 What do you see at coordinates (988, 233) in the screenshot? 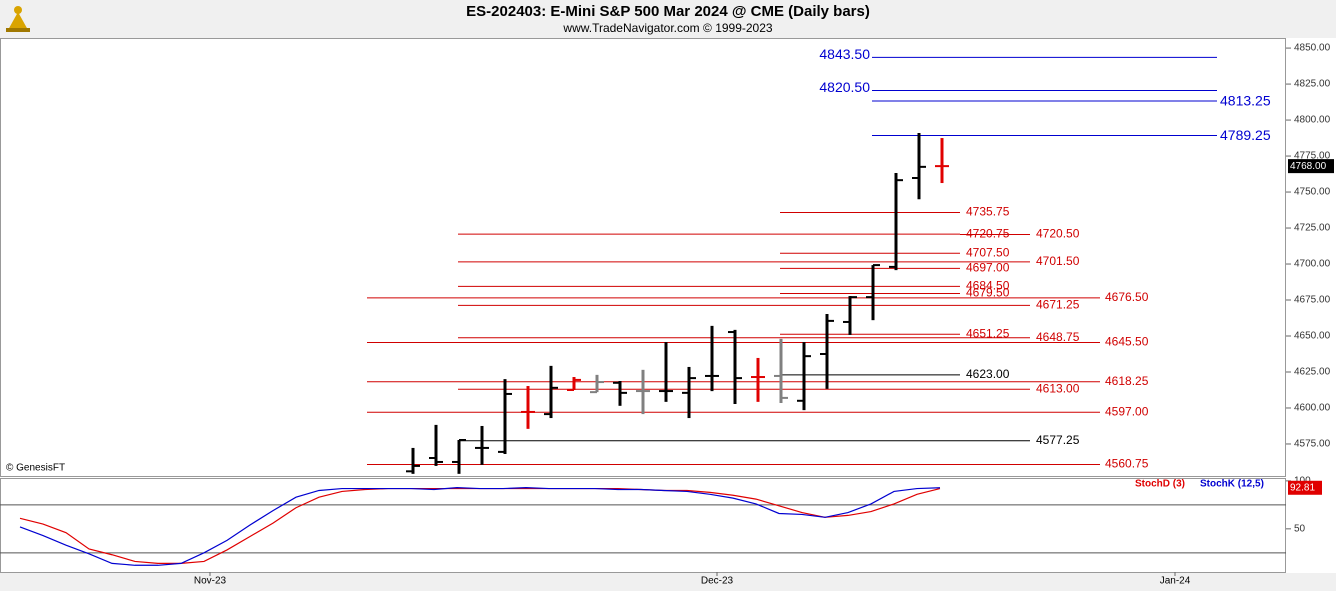
I see `level-label: 4720.75` at bounding box center [988, 233].